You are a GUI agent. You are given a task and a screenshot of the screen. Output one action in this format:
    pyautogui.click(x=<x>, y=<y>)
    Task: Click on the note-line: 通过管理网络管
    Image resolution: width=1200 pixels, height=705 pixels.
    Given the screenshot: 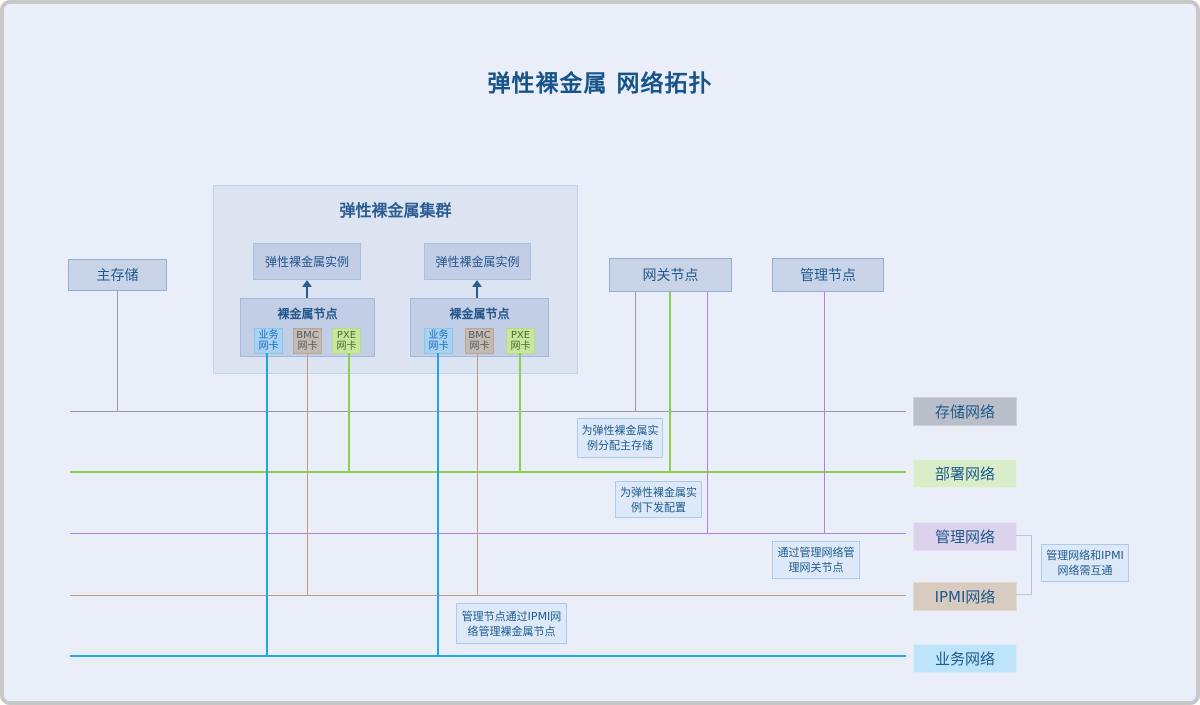 What is the action you would take?
    pyautogui.click(x=816, y=552)
    